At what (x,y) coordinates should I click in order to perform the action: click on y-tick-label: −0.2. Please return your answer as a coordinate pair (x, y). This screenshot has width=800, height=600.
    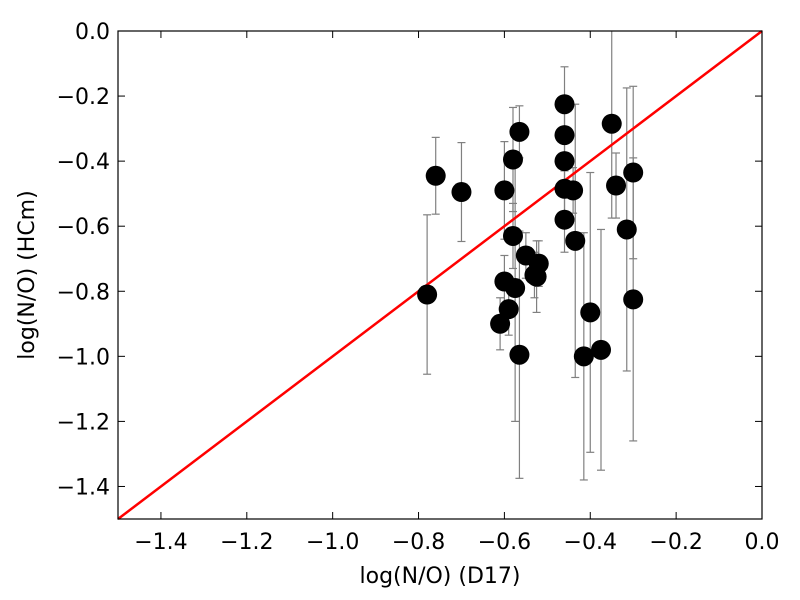
    Looking at the image, I should click on (83, 97).